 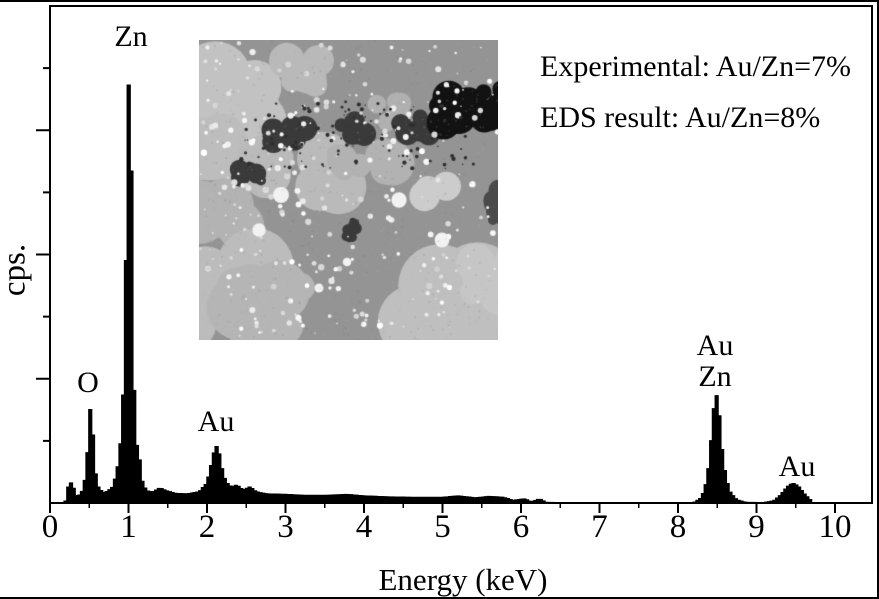 I want to click on x-tick-label: 7, so click(x=599, y=527).